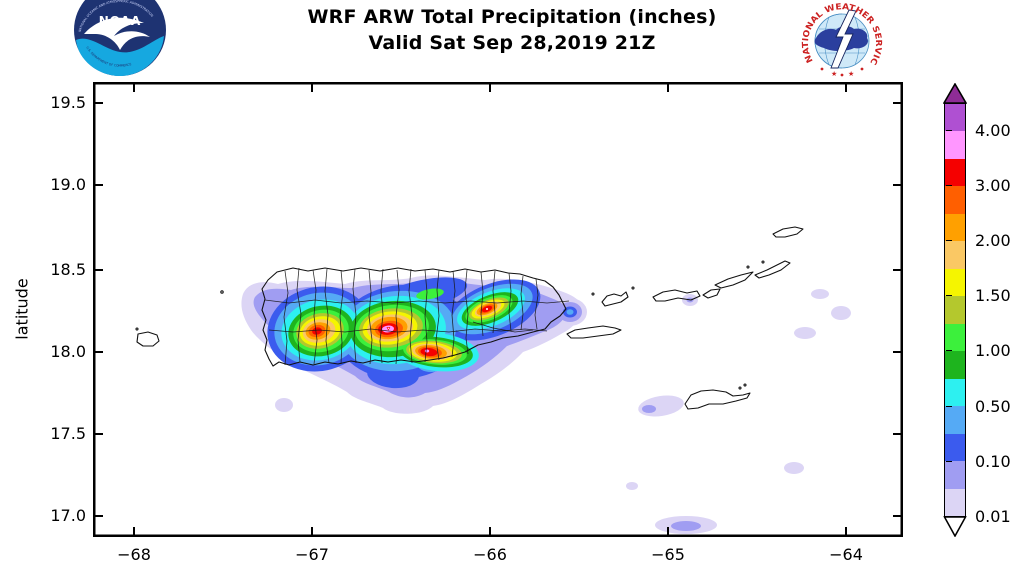 The image size is (1024, 575). What do you see at coordinates (68, 269) in the screenshot?
I see `y-tick-label: 18.5` at bounding box center [68, 269].